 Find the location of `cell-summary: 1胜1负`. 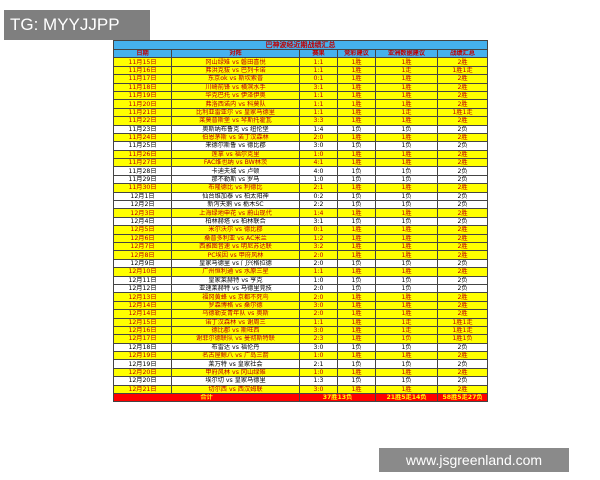

cell-summary: 1胜1负 is located at coordinates (462, 339).